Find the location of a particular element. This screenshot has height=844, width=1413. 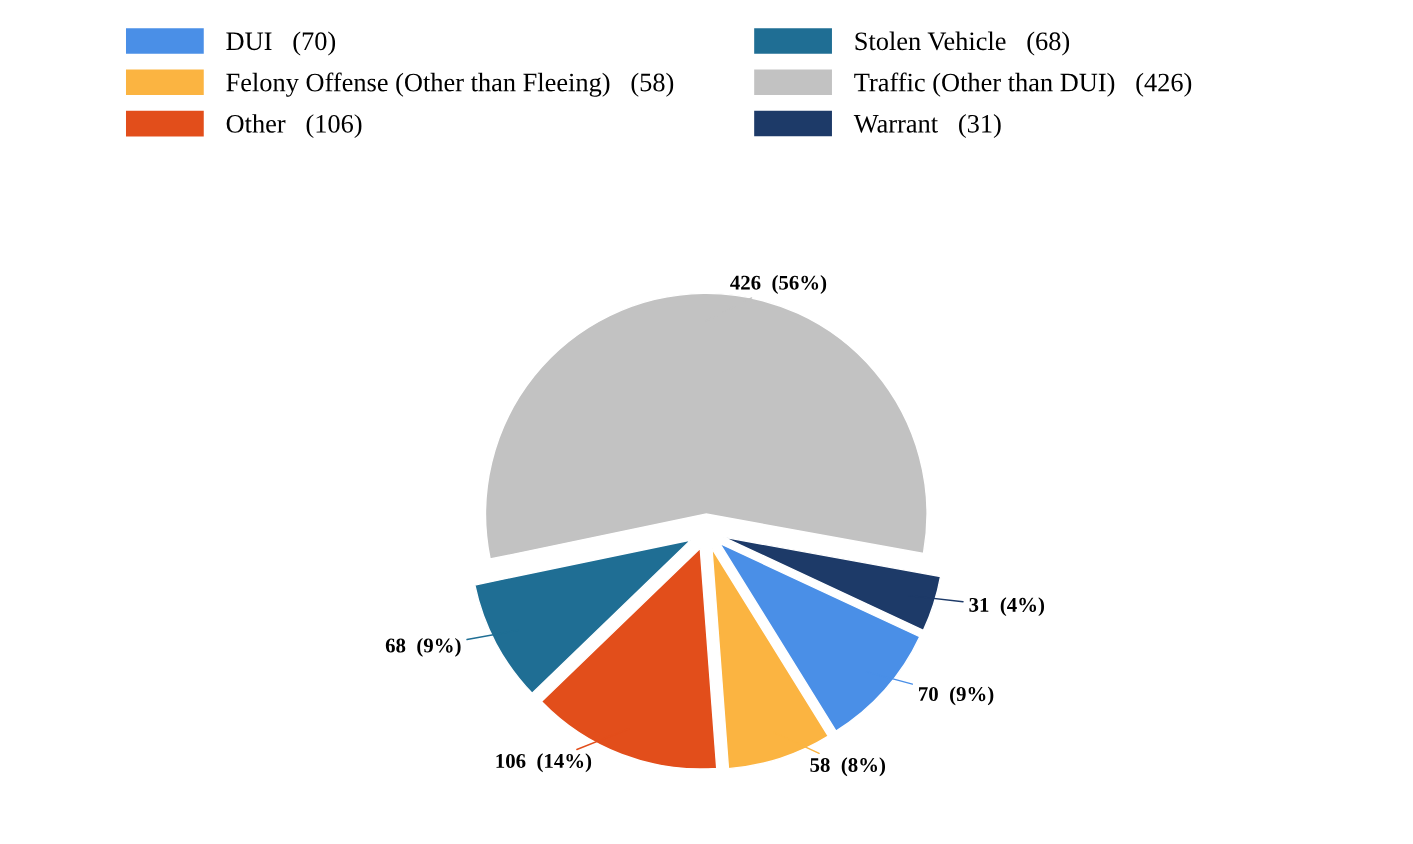

data-label: 426 (56%) is located at coordinates (778, 284).